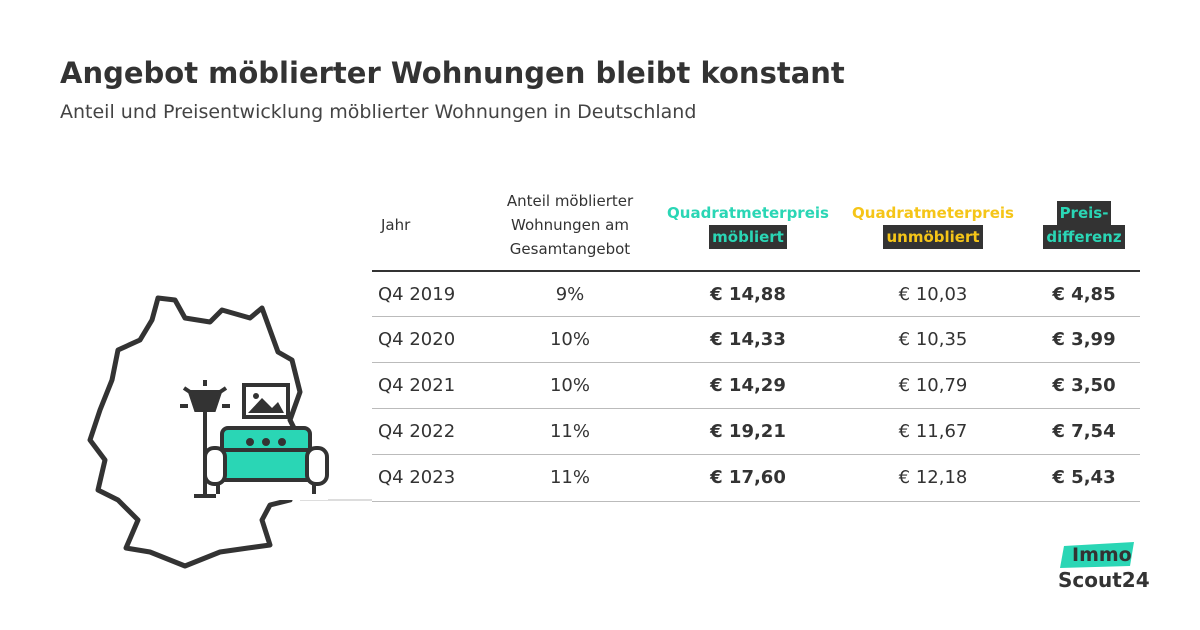 Image resolution: width=1200 pixels, height=630 pixels. What do you see at coordinates (1084, 237) in the screenshot?
I see `header-line: differenz` at bounding box center [1084, 237].